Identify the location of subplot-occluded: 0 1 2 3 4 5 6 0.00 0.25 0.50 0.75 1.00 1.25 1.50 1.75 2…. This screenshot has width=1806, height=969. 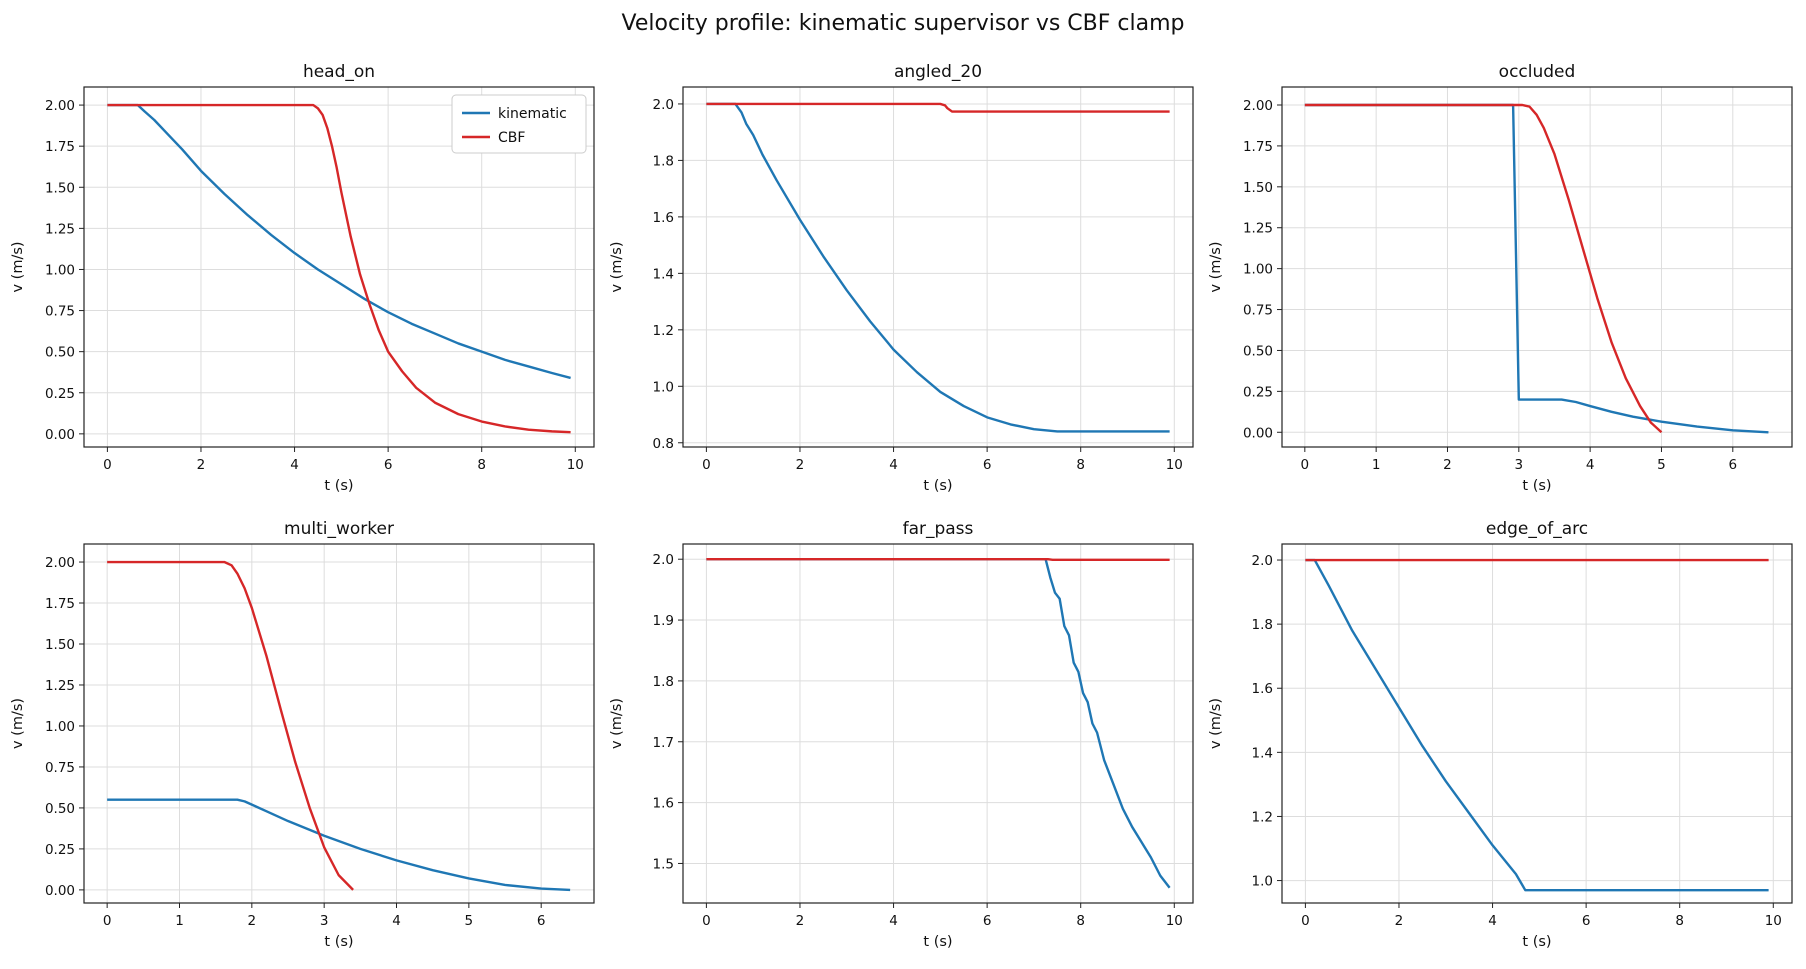
(1500, 278).